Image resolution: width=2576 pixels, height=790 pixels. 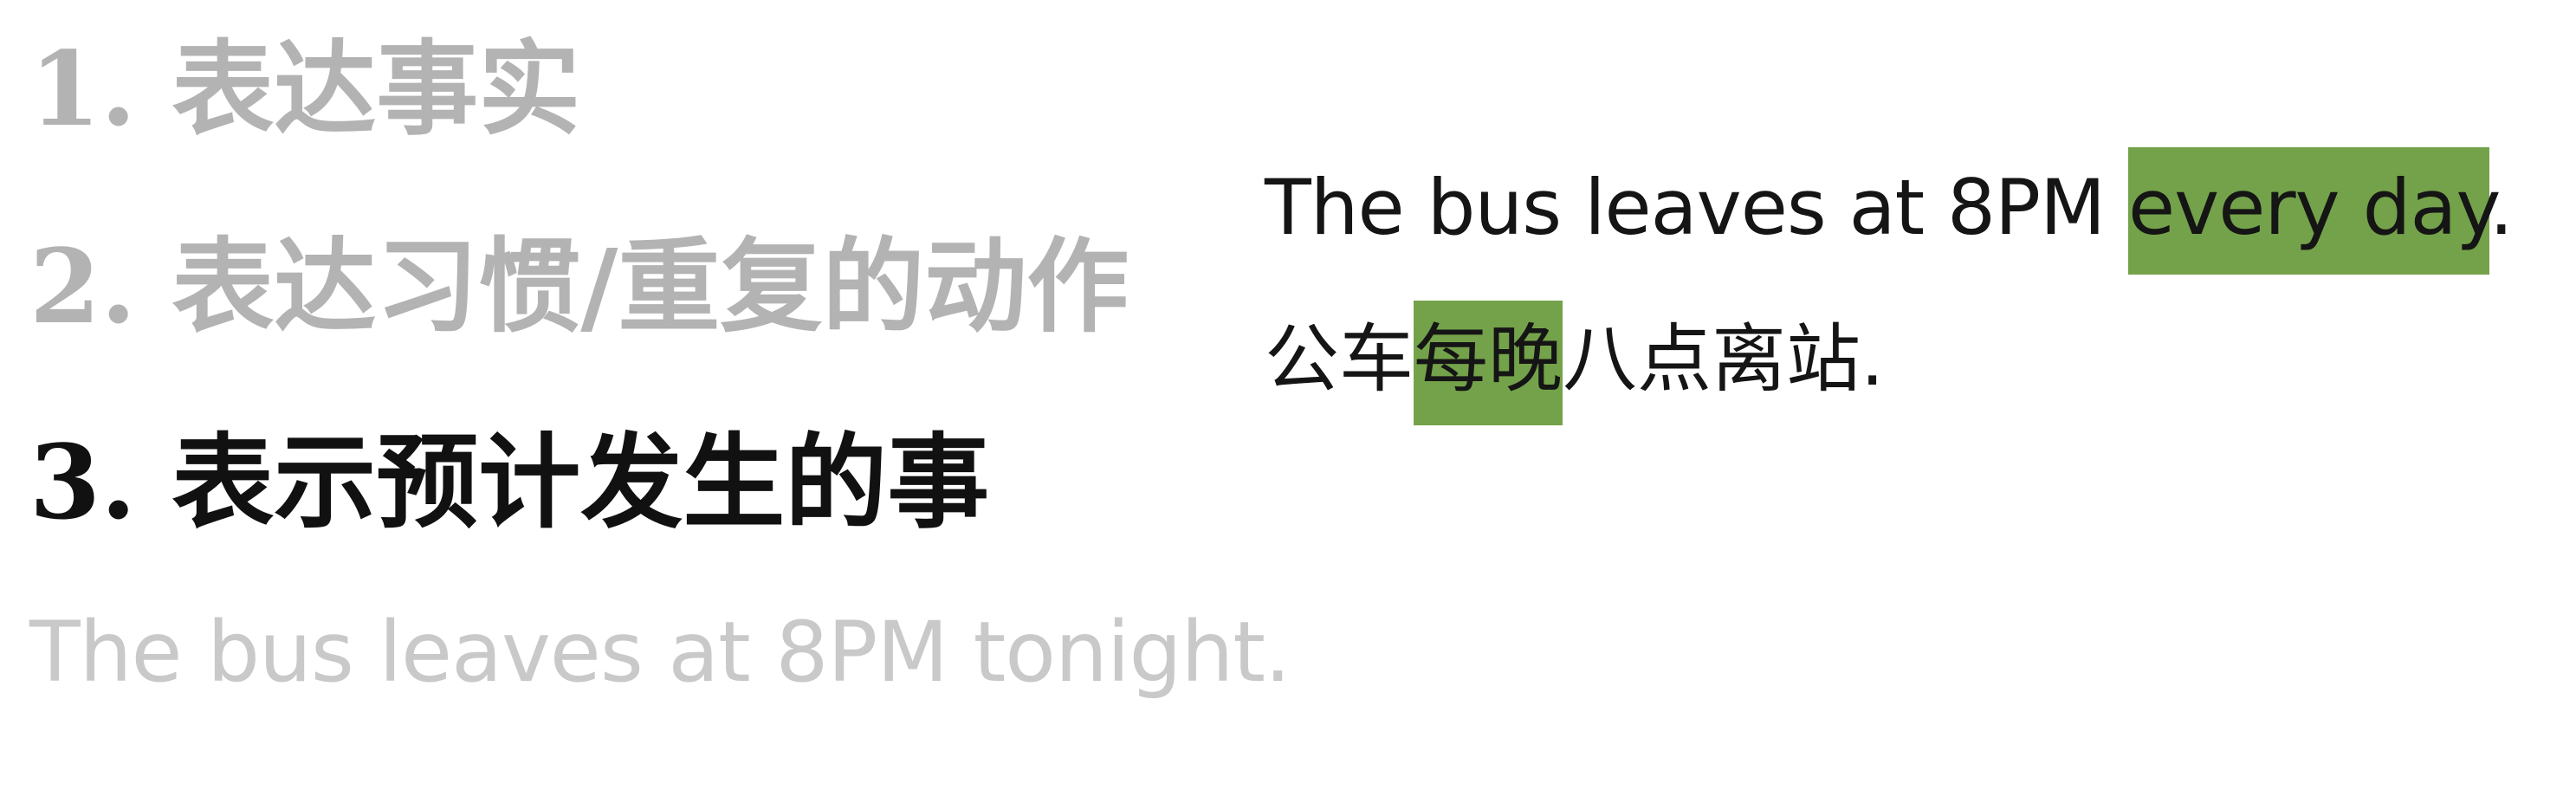 What do you see at coordinates (2501, 207) in the screenshot?
I see `example-en-after: .` at bounding box center [2501, 207].